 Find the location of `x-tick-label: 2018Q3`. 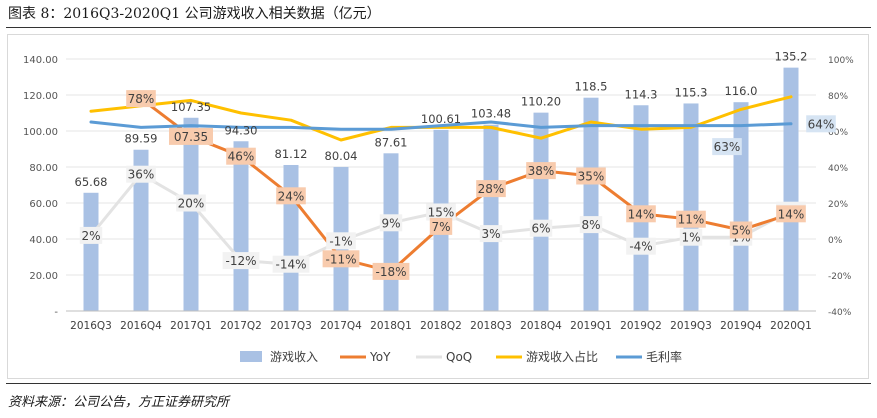

x-tick-label: 2018Q3 is located at coordinates (491, 326).